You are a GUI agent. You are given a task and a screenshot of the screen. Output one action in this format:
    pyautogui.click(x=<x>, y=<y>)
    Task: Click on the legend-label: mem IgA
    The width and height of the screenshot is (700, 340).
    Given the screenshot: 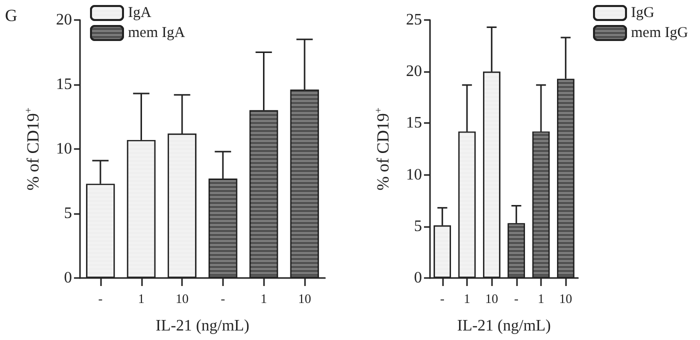 What is the action you would take?
    pyautogui.click(x=157, y=33)
    